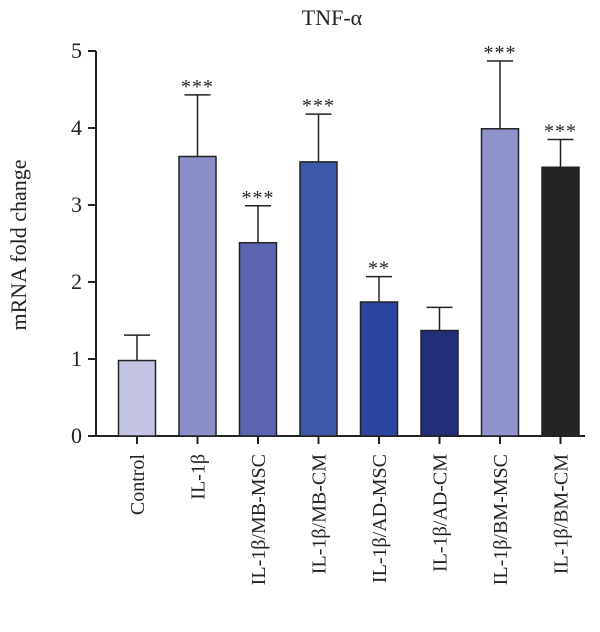 Image resolution: width=600 pixels, height=632 pixels. I want to click on x-tick-label: IL-1β/BM-CM, so click(562, 514).